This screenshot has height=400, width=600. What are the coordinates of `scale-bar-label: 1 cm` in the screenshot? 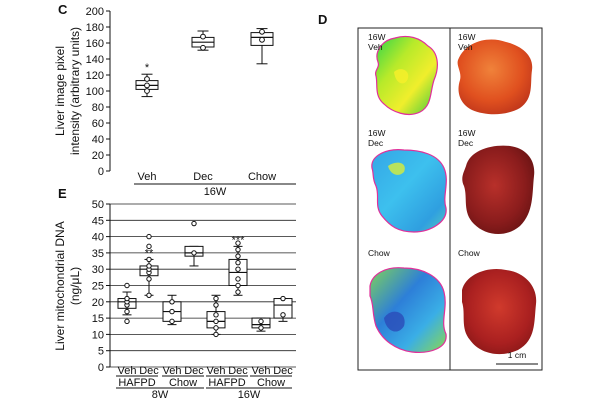 It's located at (517, 355).